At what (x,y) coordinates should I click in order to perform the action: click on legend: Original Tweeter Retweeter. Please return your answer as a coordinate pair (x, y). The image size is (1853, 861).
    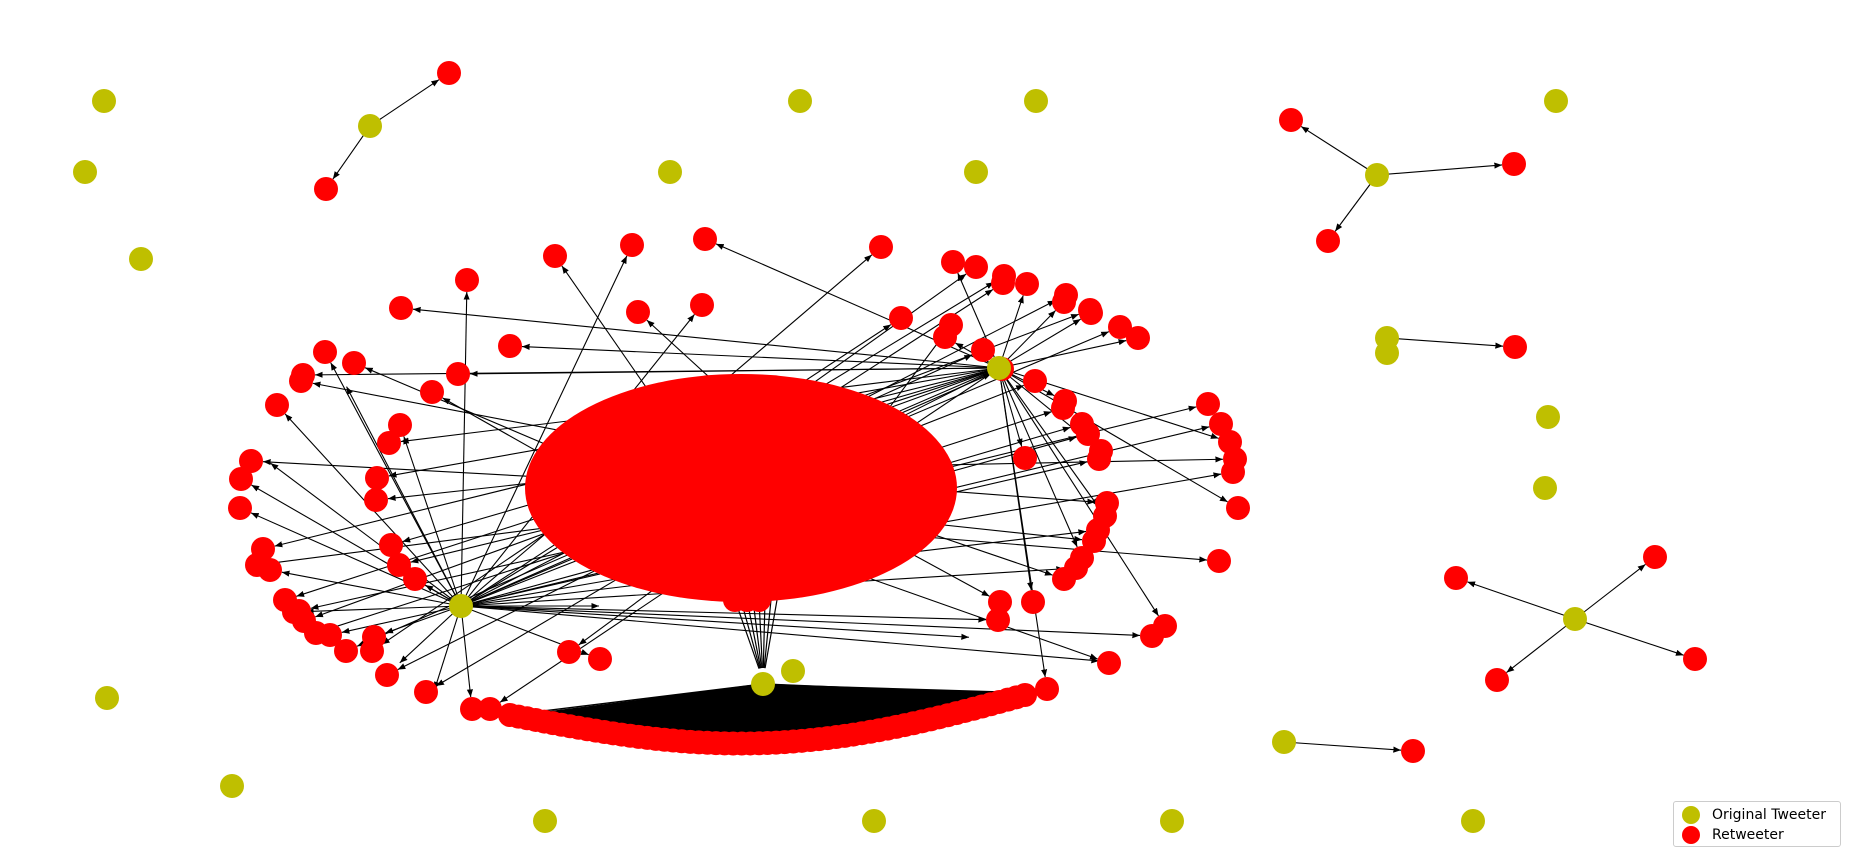
    Looking at the image, I should click on (1757, 824).